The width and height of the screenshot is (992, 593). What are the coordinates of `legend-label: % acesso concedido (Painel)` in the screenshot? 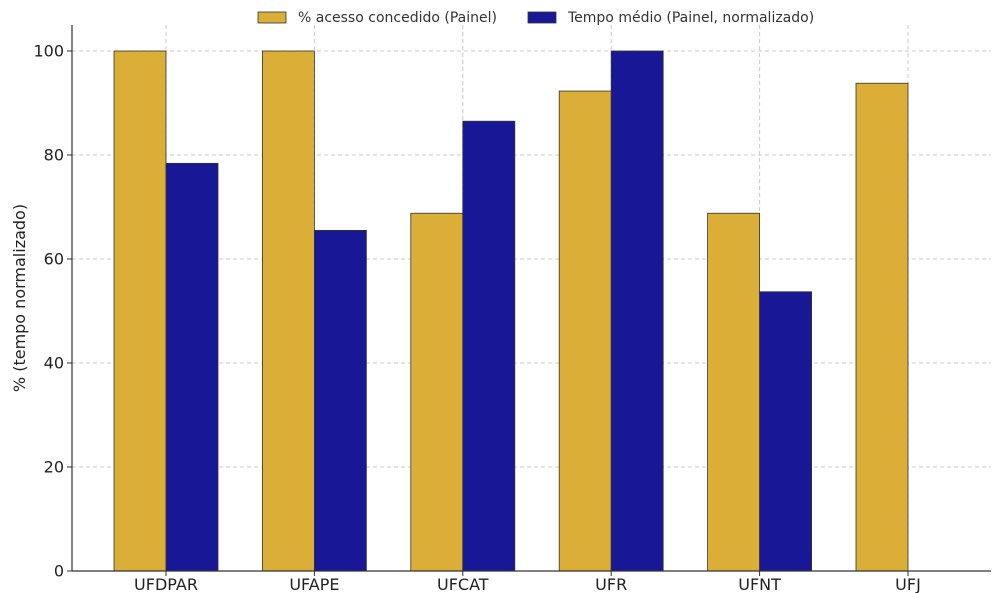 It's located at (397, 18).